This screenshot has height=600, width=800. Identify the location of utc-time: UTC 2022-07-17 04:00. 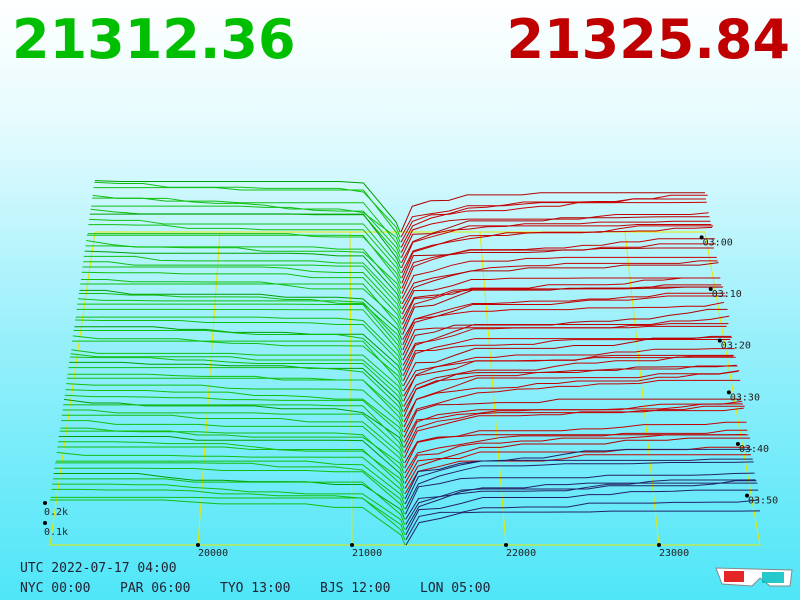
(98, 568).